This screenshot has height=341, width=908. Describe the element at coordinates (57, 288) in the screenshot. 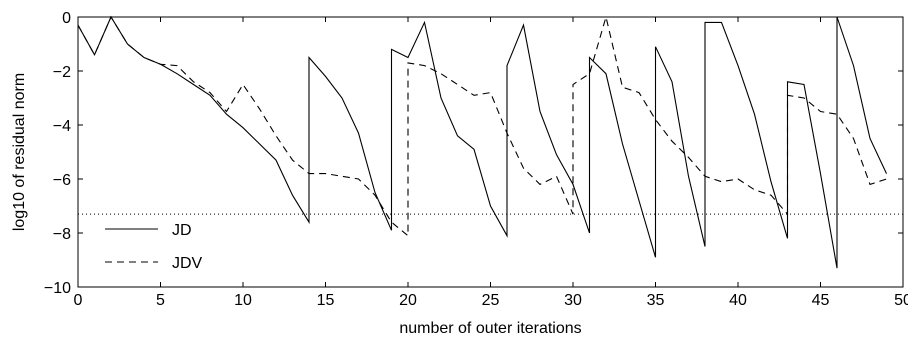

I see `y-tick-label: −10` at that location.